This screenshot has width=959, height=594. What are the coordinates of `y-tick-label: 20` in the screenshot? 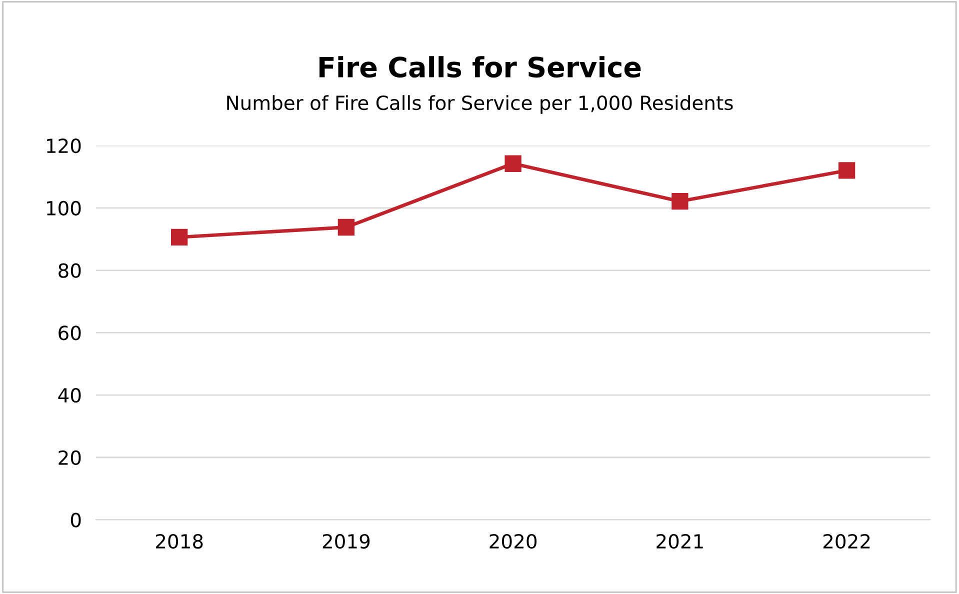 It's located at (69, 458).